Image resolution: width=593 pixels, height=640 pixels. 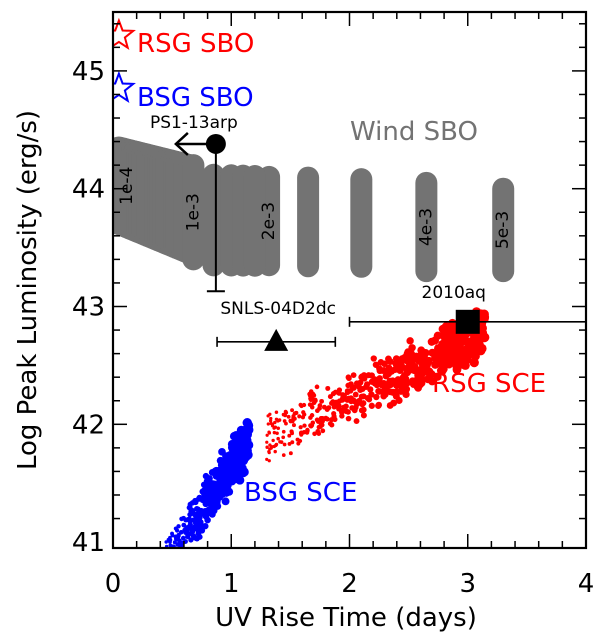 What do you see at coordinates (194, 123) in the screenshot?
I see `ps1-13arp-label: PS1-13arp` at bounding box center [194, 123].